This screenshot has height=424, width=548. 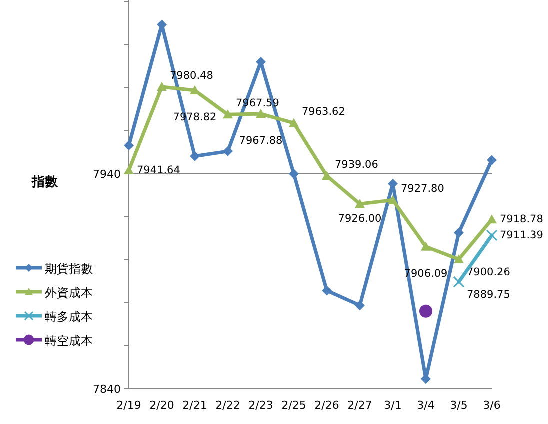 I want to click on legend-label: 轉多成本, so click(x=69, y=317).